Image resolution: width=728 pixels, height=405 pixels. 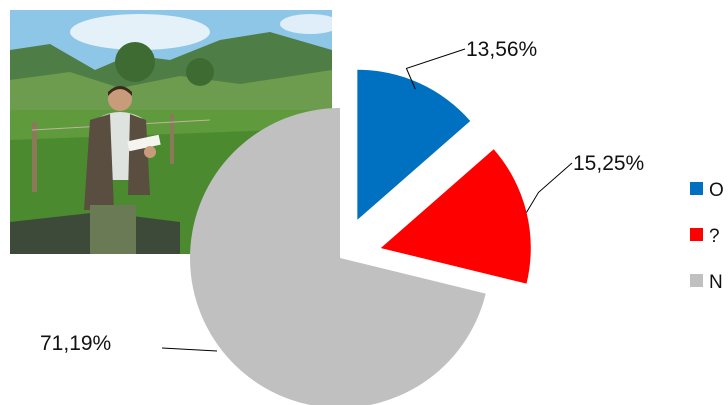 What do you see at coordinates (75, 343) in the screenshot?
I see `data-label-N: 71,19%` at bounding box center [75, 343].